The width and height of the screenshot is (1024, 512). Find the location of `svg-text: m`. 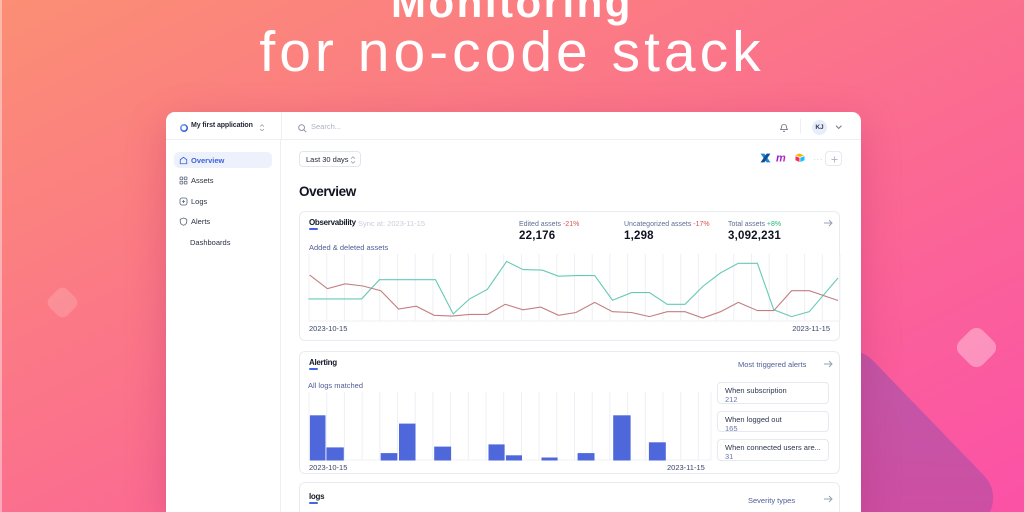

svg-text: m is located at coordinates (781, 159).